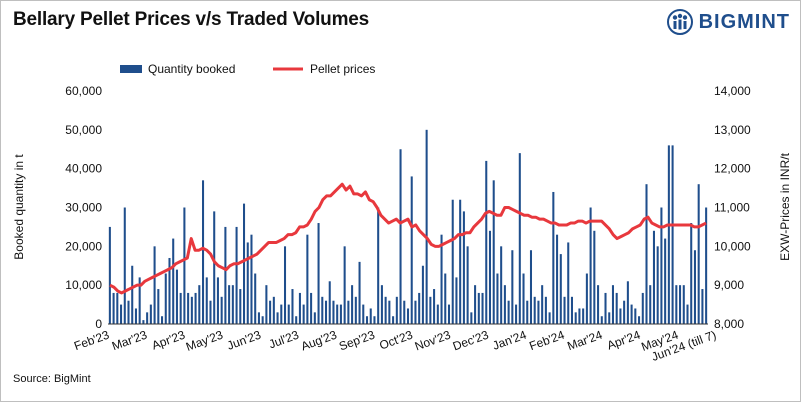  What do you see at coordinates (131, 69) in the screenshot?
I see `legend-swatch-bars` at bounding box center [131, 69].